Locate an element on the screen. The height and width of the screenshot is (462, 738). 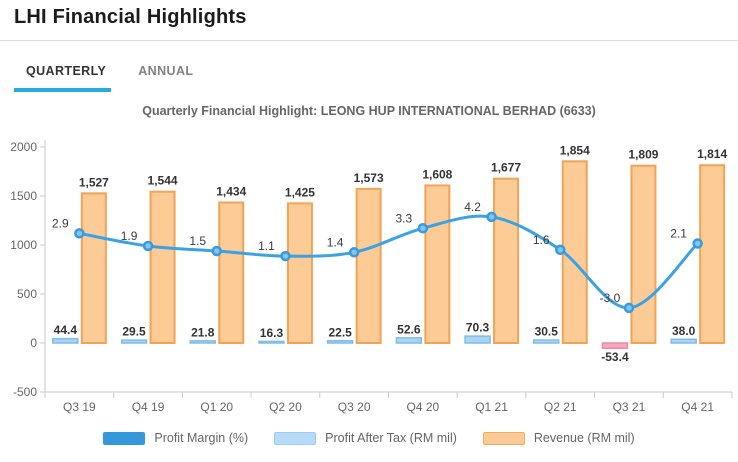
revenue-value-label: 1,677 is located at coordinates (506, 168).